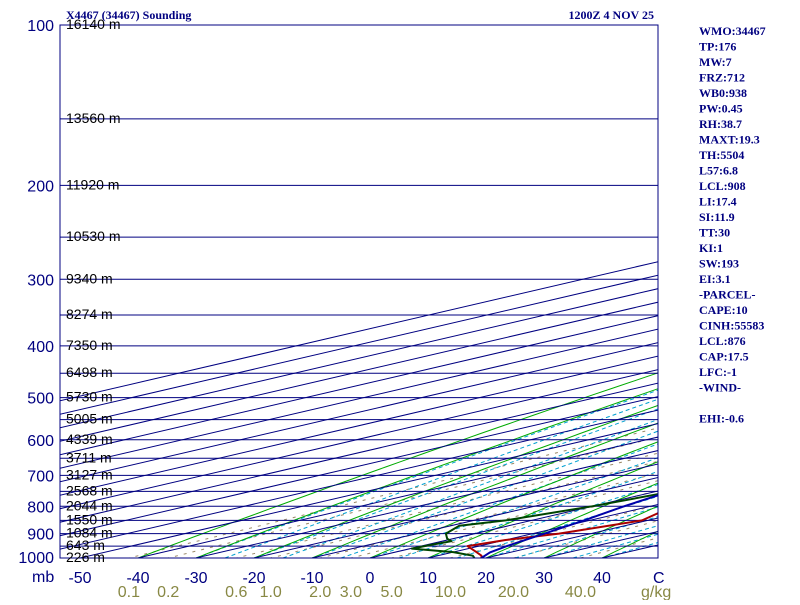 The width and height of the screenshot is (800, 605). Describe the element at coordinates (92, 184) in the screenshot. I see `height-label-200: 11920 m` at that location.